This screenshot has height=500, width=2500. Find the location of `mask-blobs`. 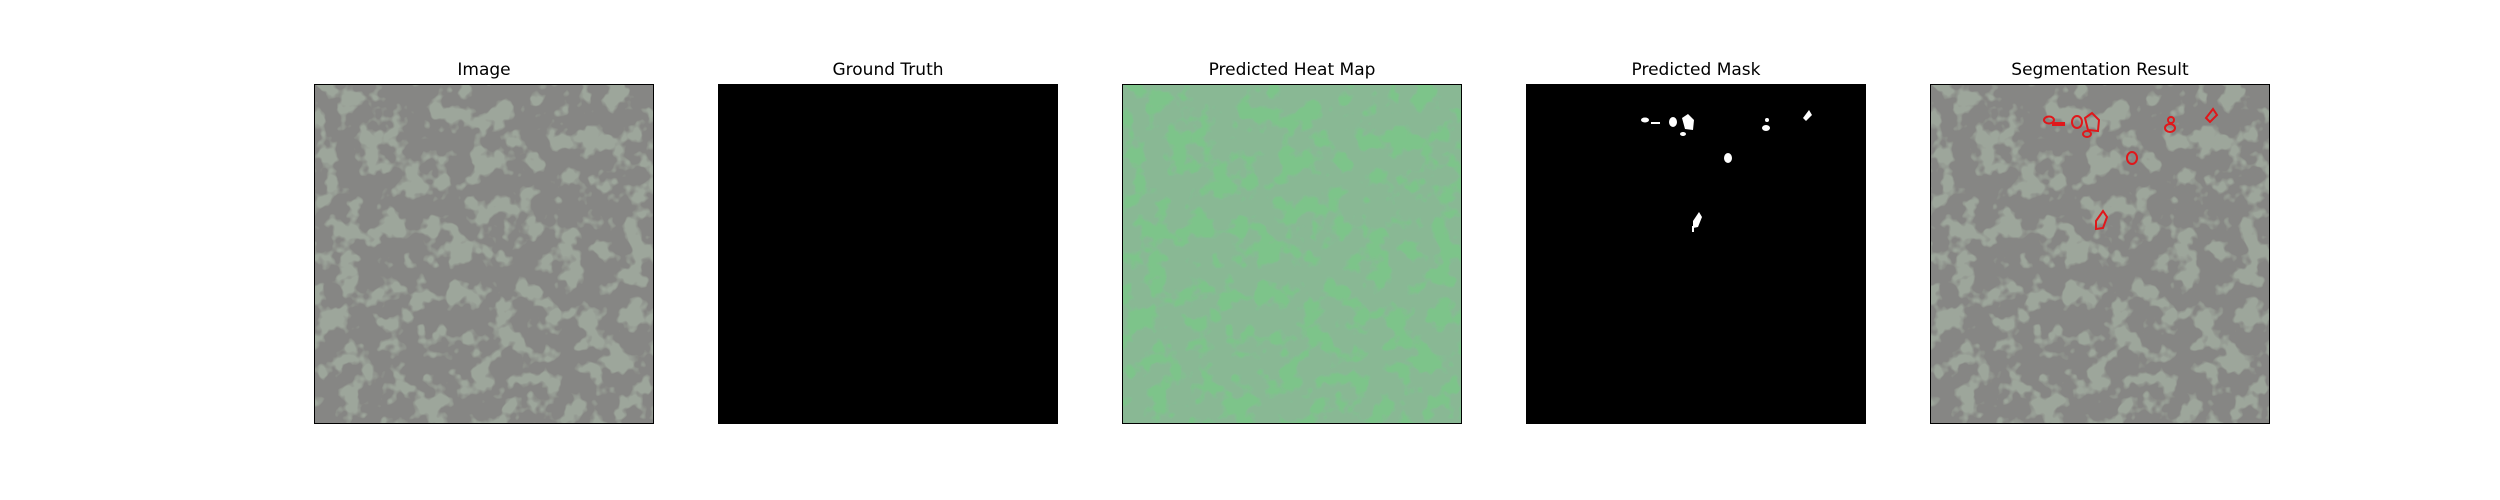

mask-blobs is located at coordinates (1726, 171).